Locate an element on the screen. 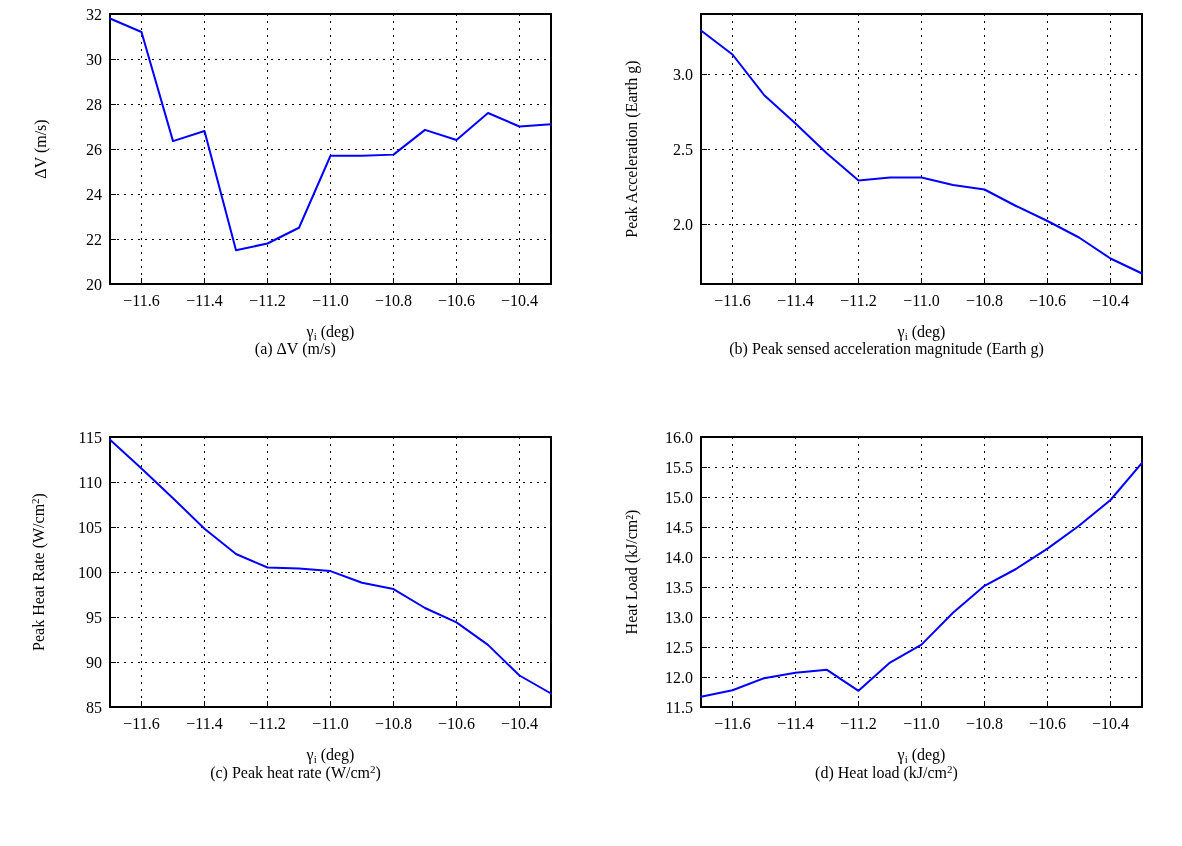 Image resolution: width=1182 pixels, height=846 pixels. y-tick-label: 95 is located at coordinates (94, 617).